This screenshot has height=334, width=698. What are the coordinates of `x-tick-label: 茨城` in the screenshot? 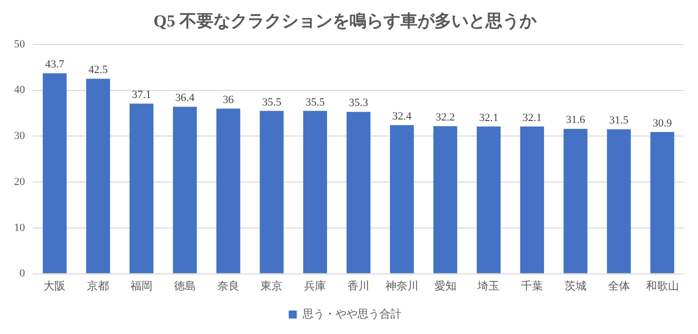 It's located at (575, 285).